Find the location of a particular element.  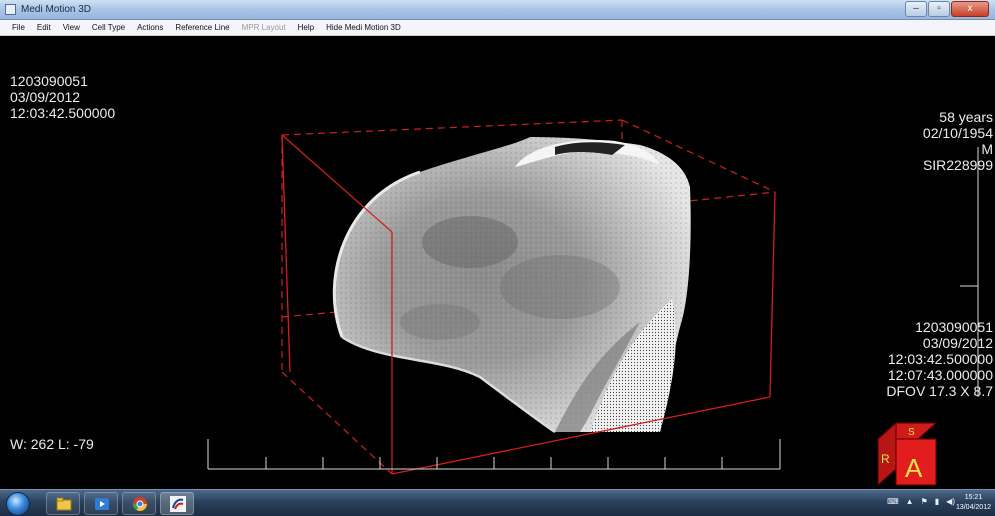

keyboard-icon: ⌨ is located at coordinates (893, 501).